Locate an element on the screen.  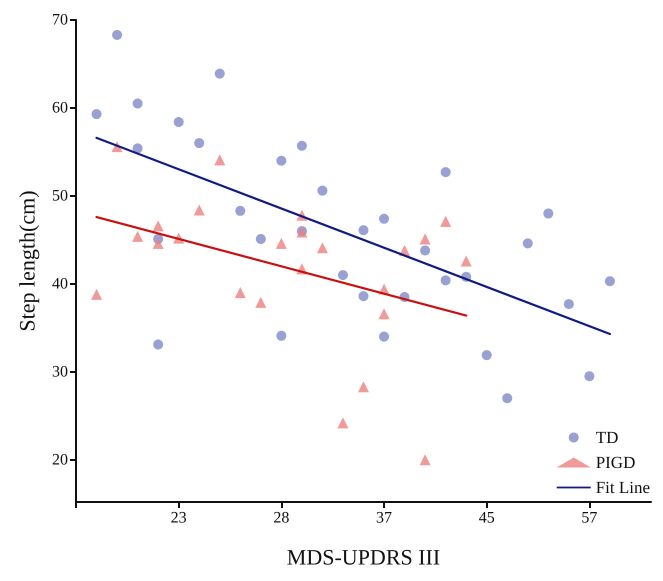
y-tick-label: 50 is located at coordinates (60, 195).